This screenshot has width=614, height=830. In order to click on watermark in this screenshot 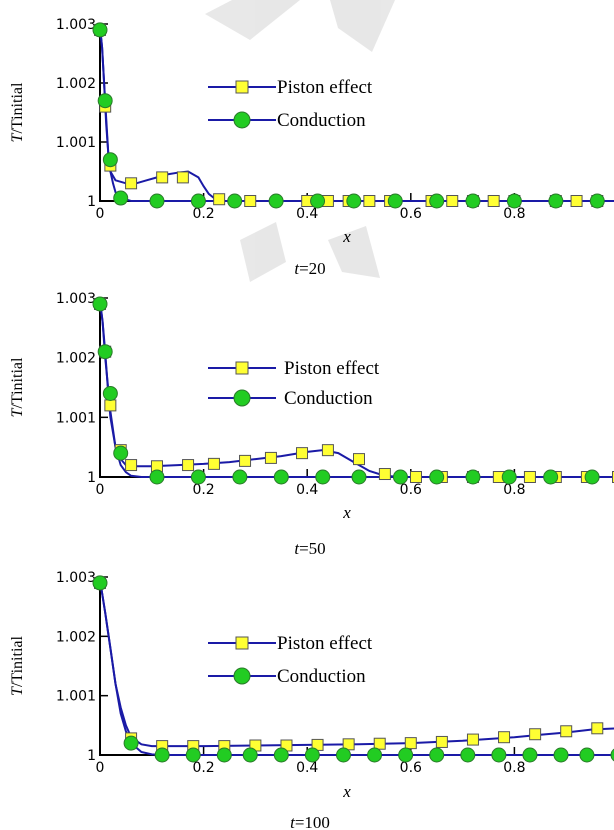, I will do `click(300, 141)`.